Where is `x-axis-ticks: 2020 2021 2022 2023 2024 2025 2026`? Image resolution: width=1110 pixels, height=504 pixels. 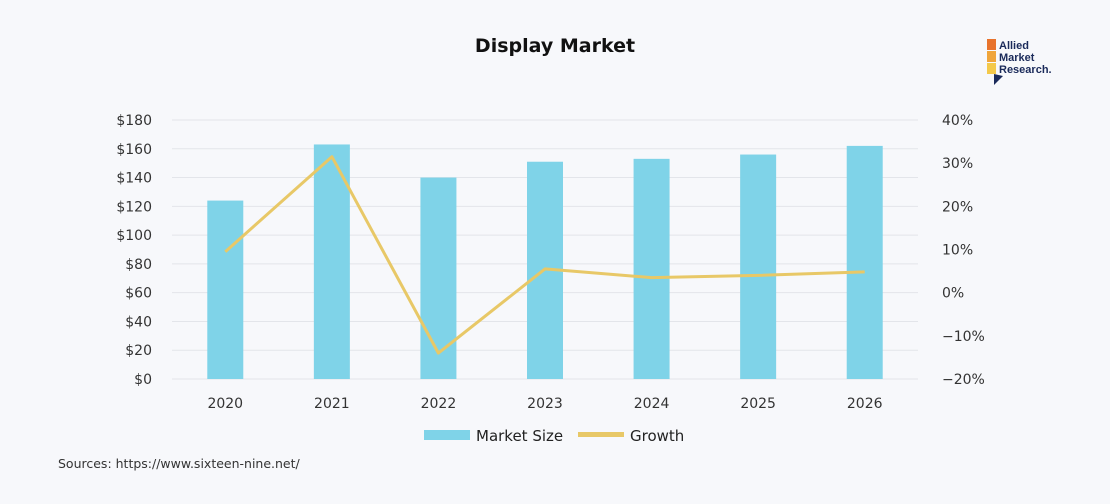
x-axis-ticks: 2020 2021 2022 2023 2024 2025 2026 is located at coordinates (544, 404).